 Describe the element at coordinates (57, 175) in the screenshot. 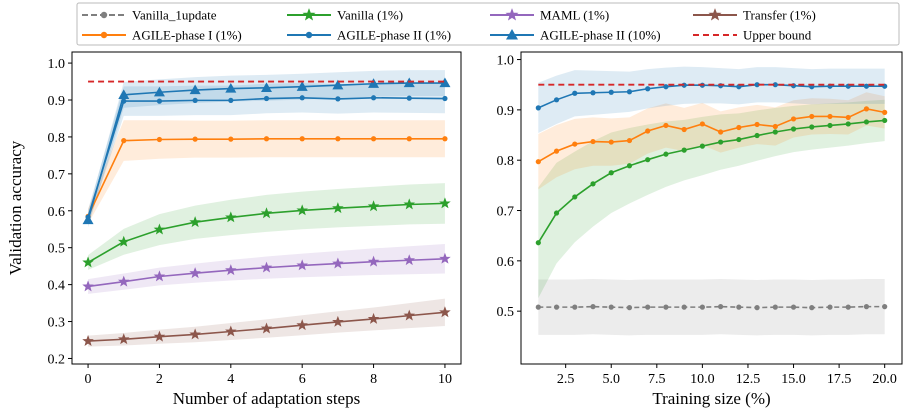

I see `y-tick-label: 0.7` at that location.